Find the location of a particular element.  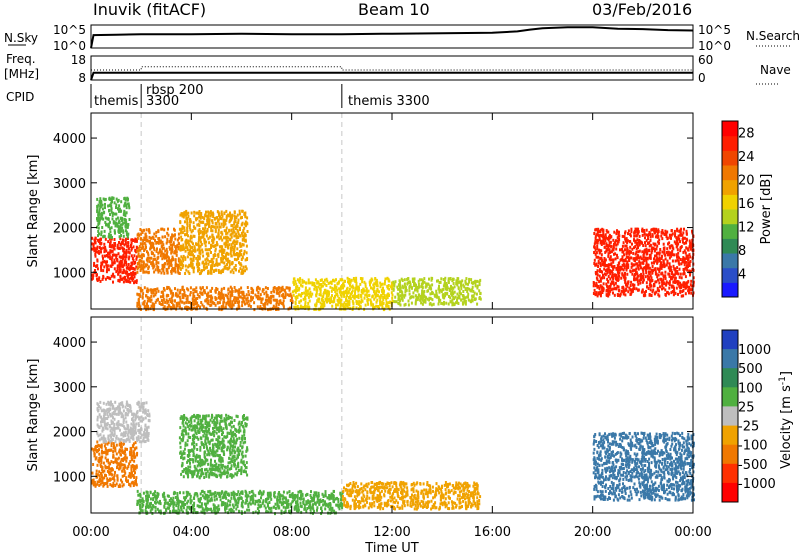

power-colorbar-tick: 4 is located at coordinates (742, 275).